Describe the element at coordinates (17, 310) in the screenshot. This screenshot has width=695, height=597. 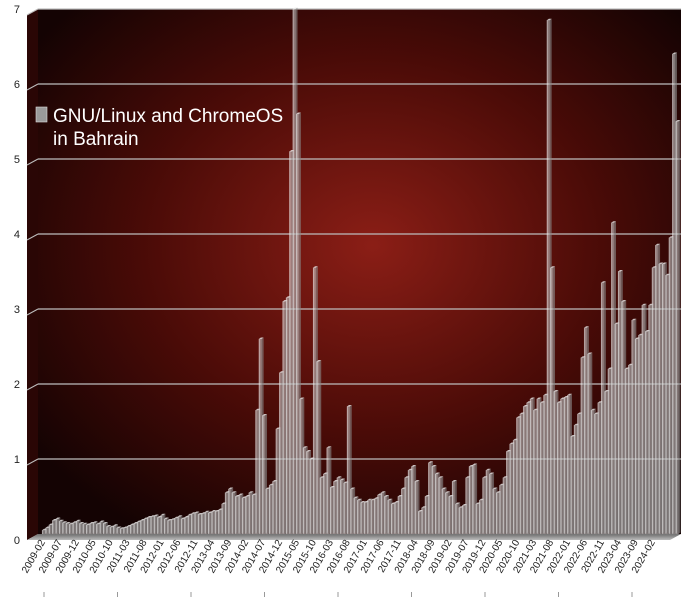
I see `y-tick-label: 3` at that location.